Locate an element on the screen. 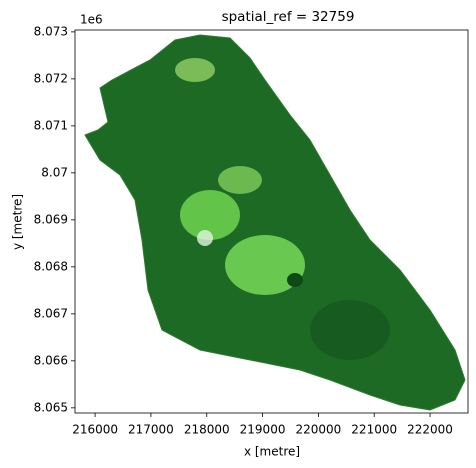  y-tick-label: 8.072 is located at coordinates (51, 78).